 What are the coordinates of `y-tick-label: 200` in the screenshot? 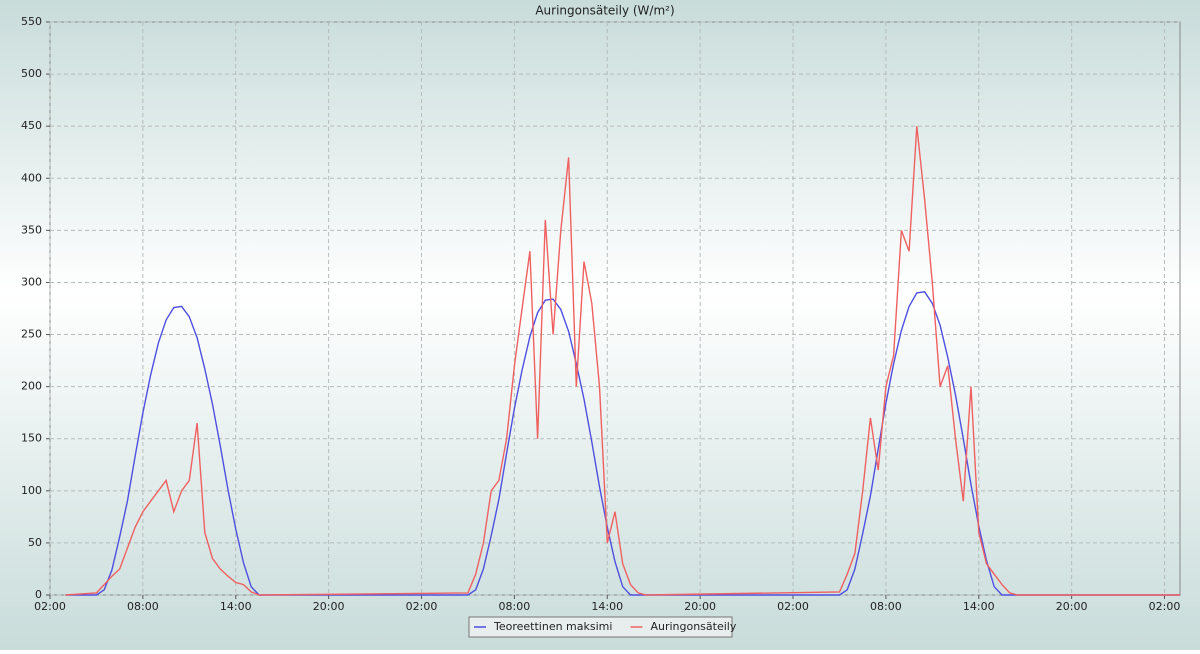 It's located at (31, 386).